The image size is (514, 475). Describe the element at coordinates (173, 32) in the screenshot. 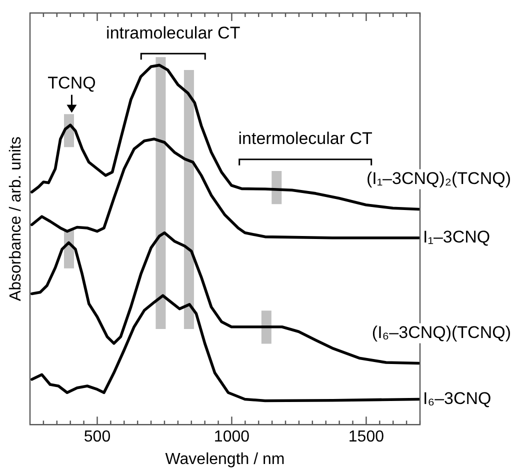

I see `text: intramolecular CT` at that location.